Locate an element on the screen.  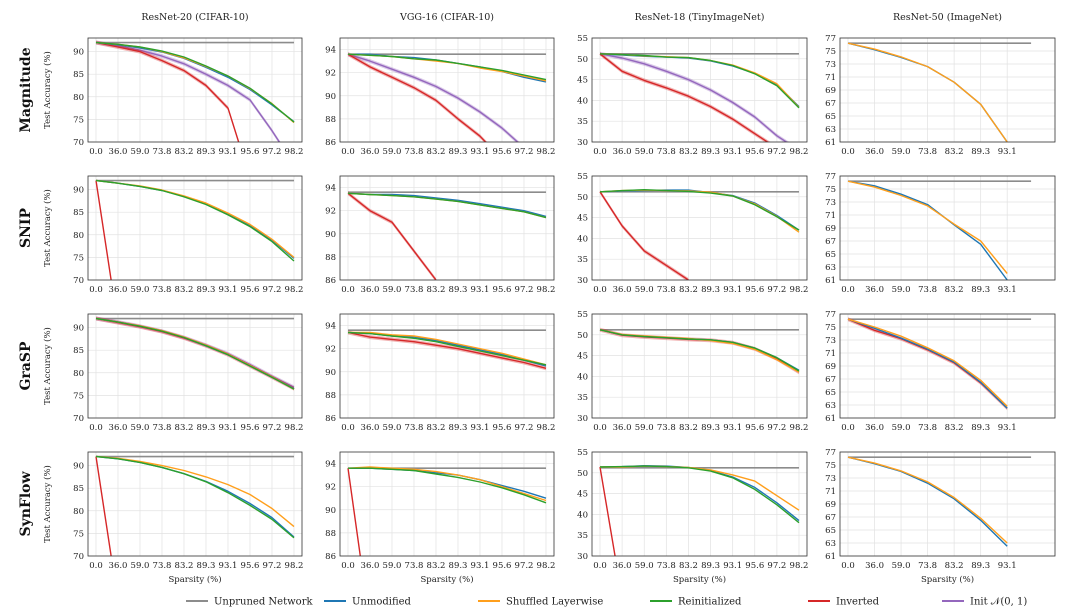
y-tick-label: 40 is located at coordinates (582, 239).